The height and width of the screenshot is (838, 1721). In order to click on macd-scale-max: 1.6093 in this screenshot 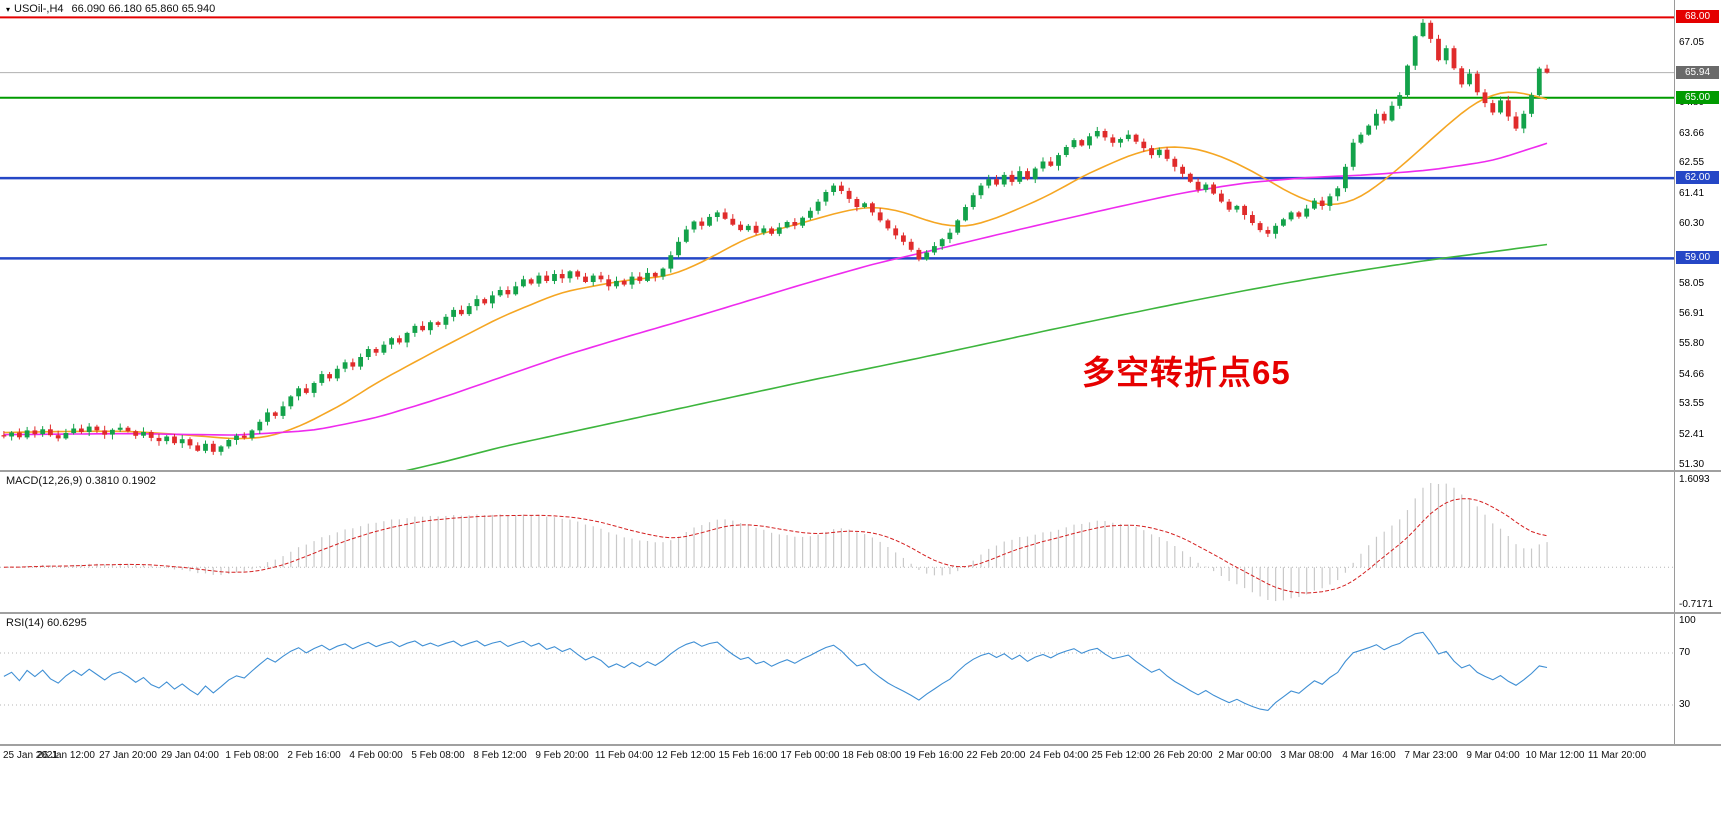, I will do `click(1694, 479)`.